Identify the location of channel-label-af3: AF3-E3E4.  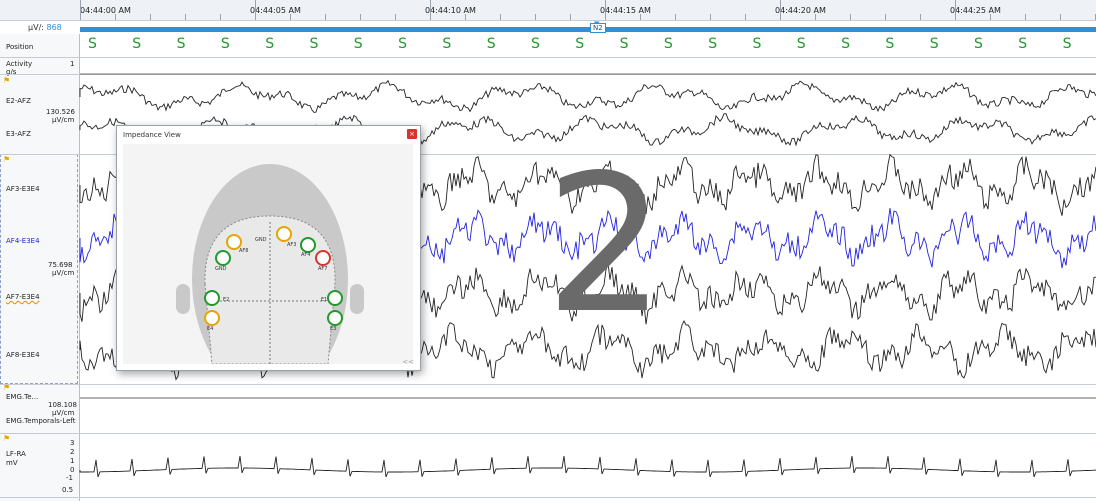
(23, 189).